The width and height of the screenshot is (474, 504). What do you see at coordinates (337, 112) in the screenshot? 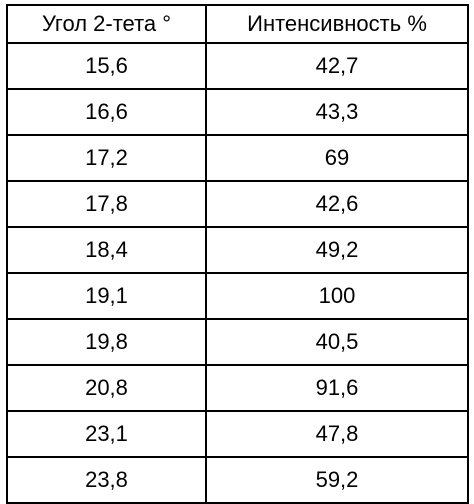
I see `intensity-cell: 43,3` at bounding box center [337, 112].